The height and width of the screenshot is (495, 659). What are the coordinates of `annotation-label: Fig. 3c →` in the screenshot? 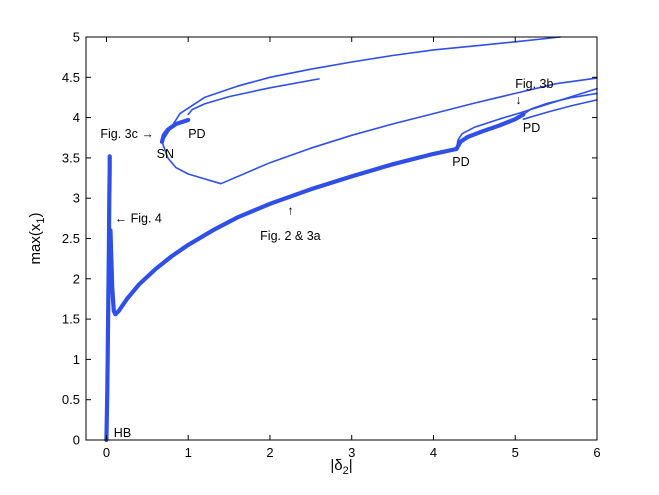 It's located at (127, 134).